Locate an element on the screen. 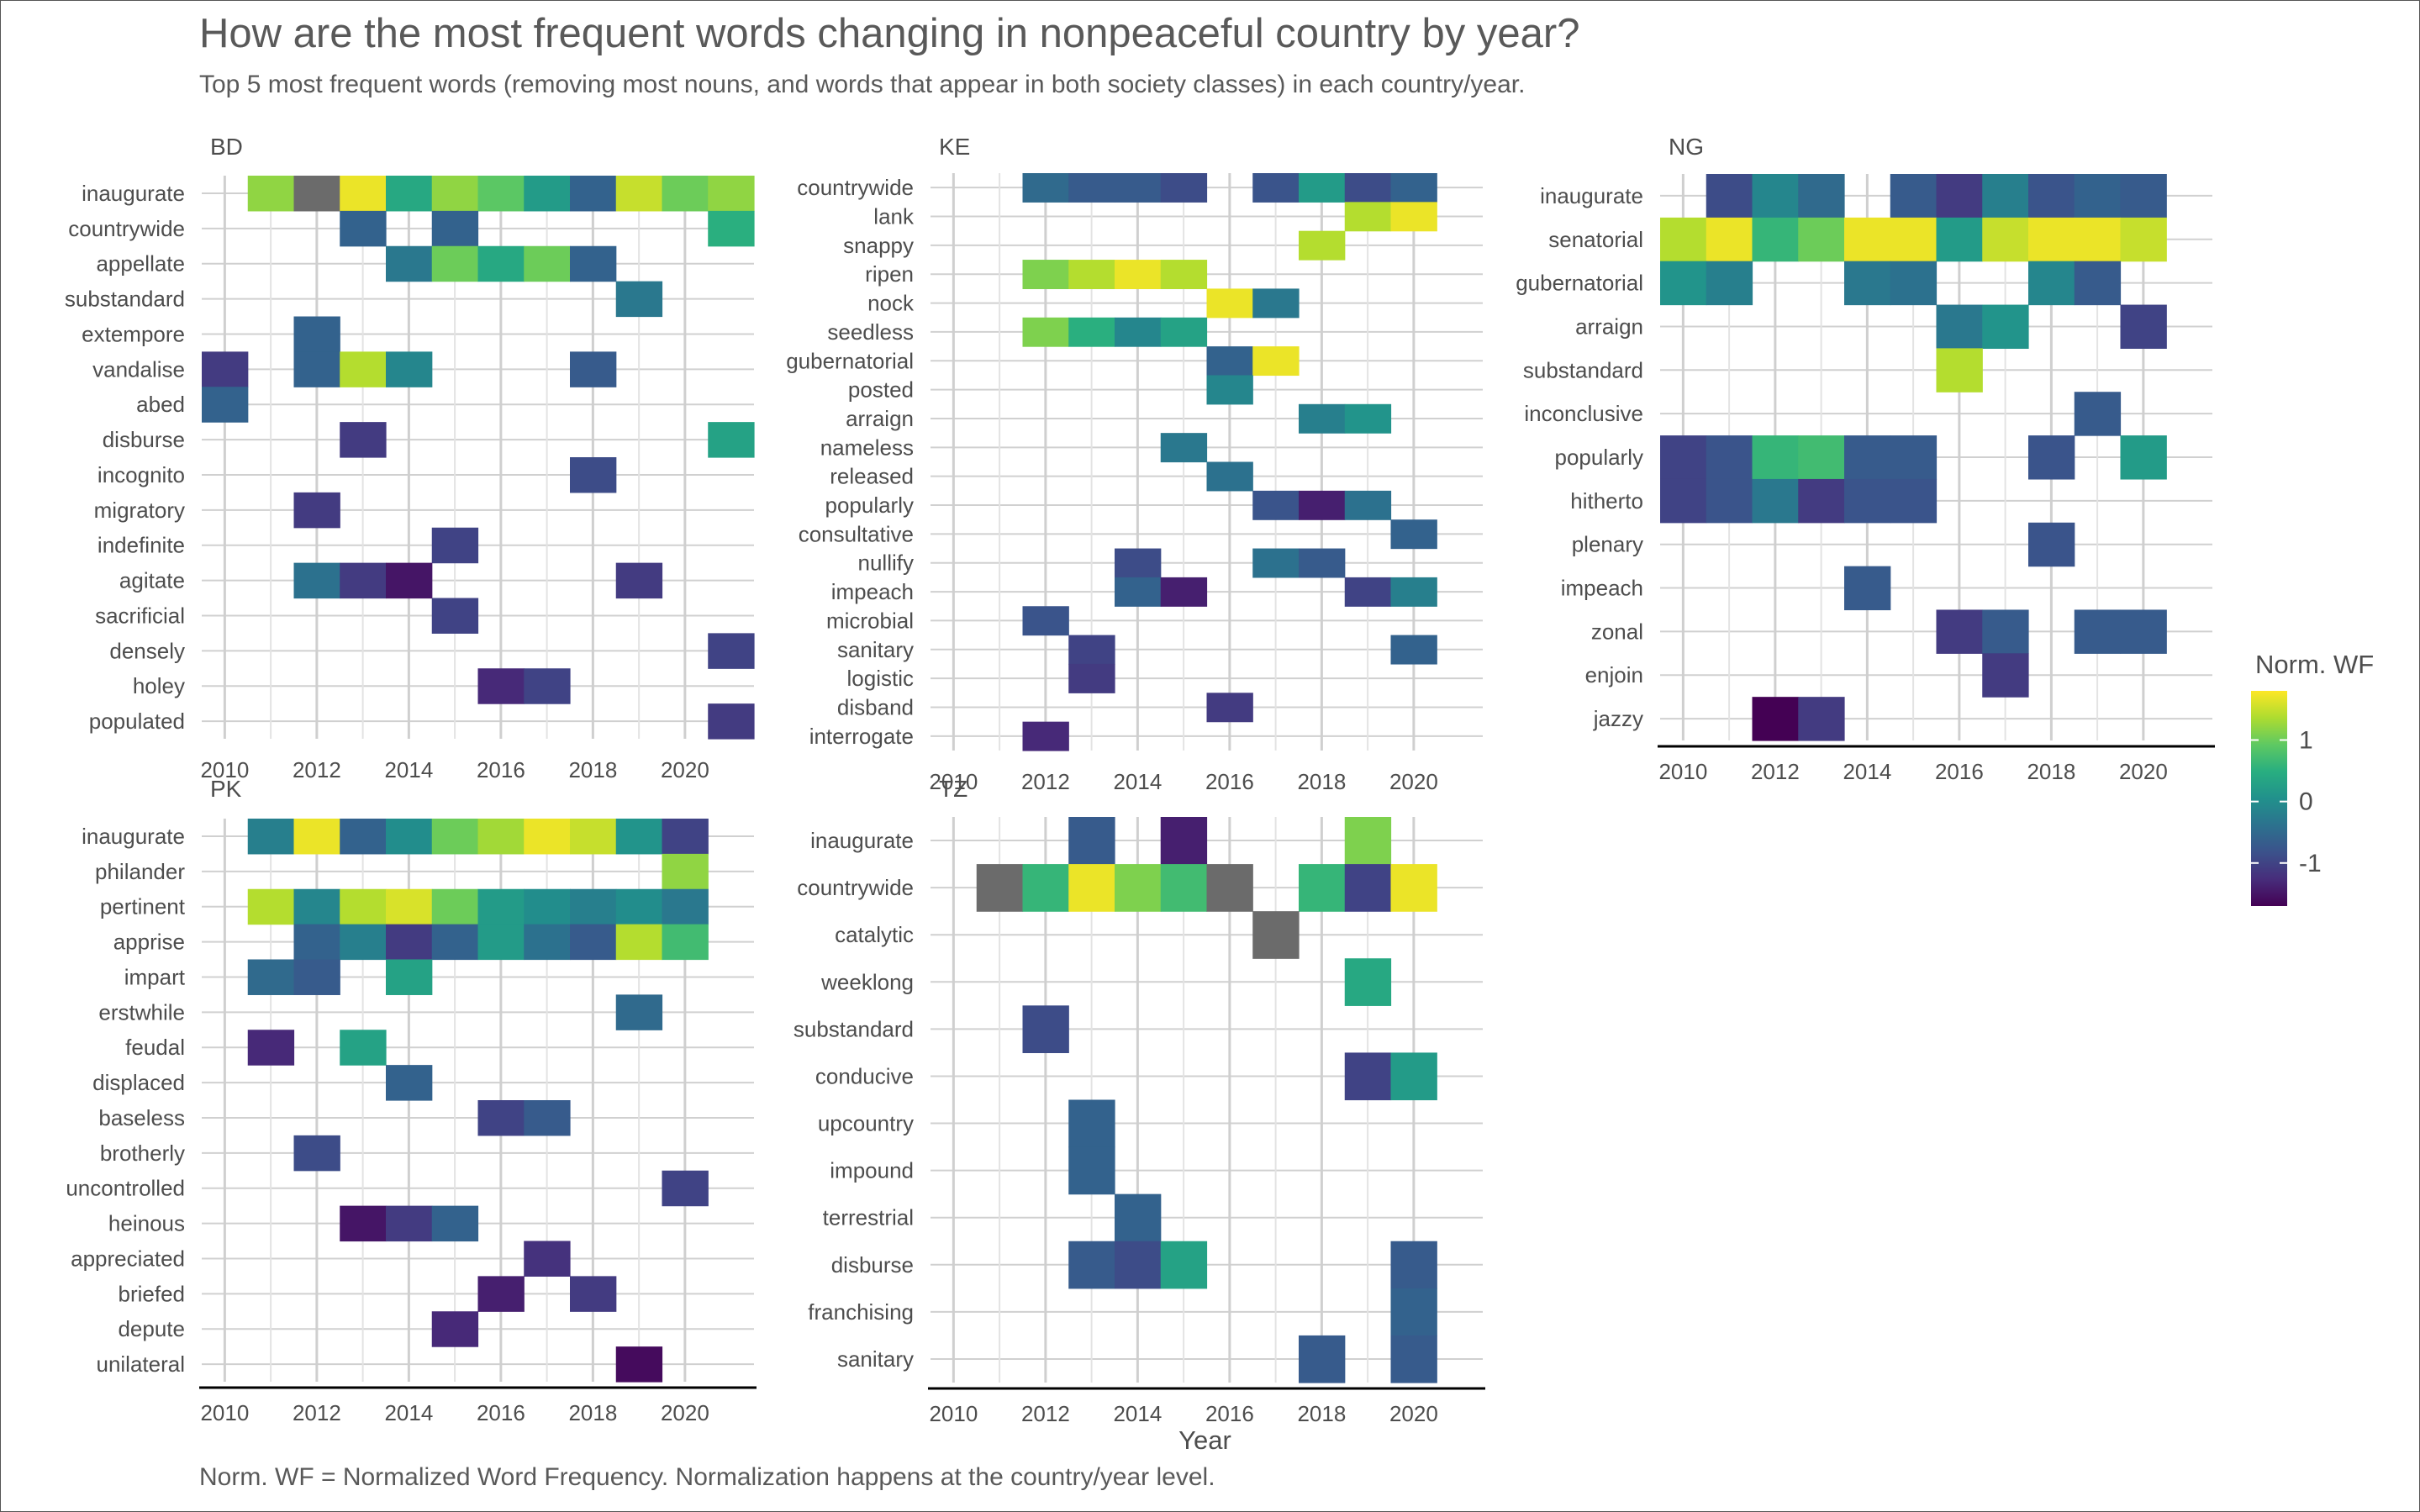  y-tick-label: disband is located at coordinates (875, 707).